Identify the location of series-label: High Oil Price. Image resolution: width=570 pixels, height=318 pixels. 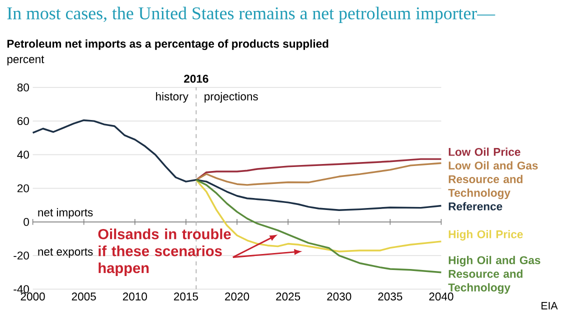
(485, 235).